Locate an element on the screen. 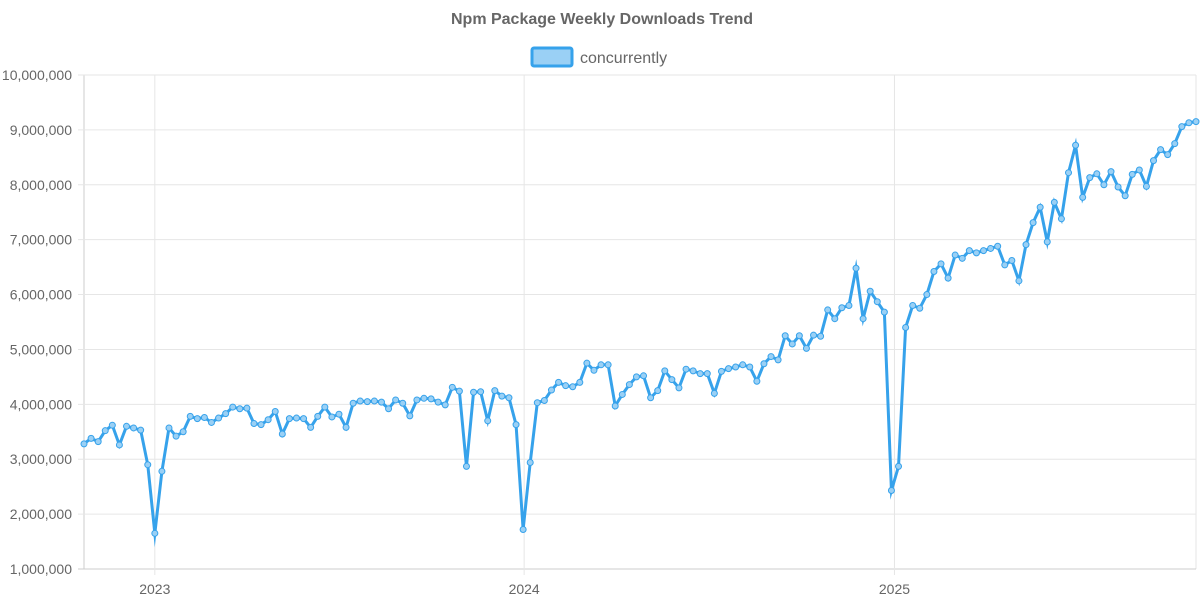  legend-swatch is located at coordinates (552, 57).